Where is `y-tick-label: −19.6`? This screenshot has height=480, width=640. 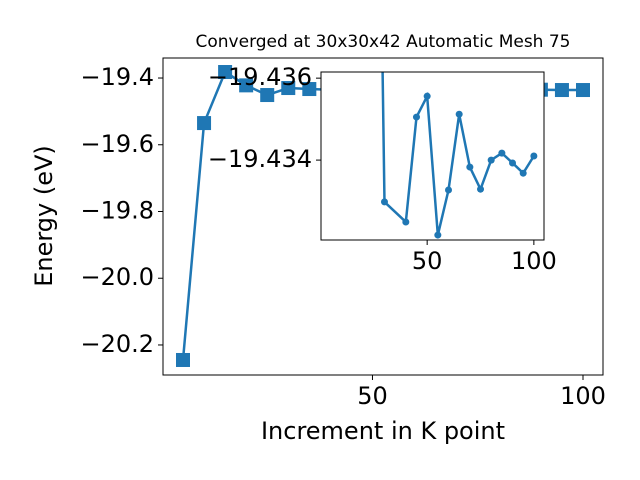
y-tick-label: −19.6 is located at coordinates (117, 144).